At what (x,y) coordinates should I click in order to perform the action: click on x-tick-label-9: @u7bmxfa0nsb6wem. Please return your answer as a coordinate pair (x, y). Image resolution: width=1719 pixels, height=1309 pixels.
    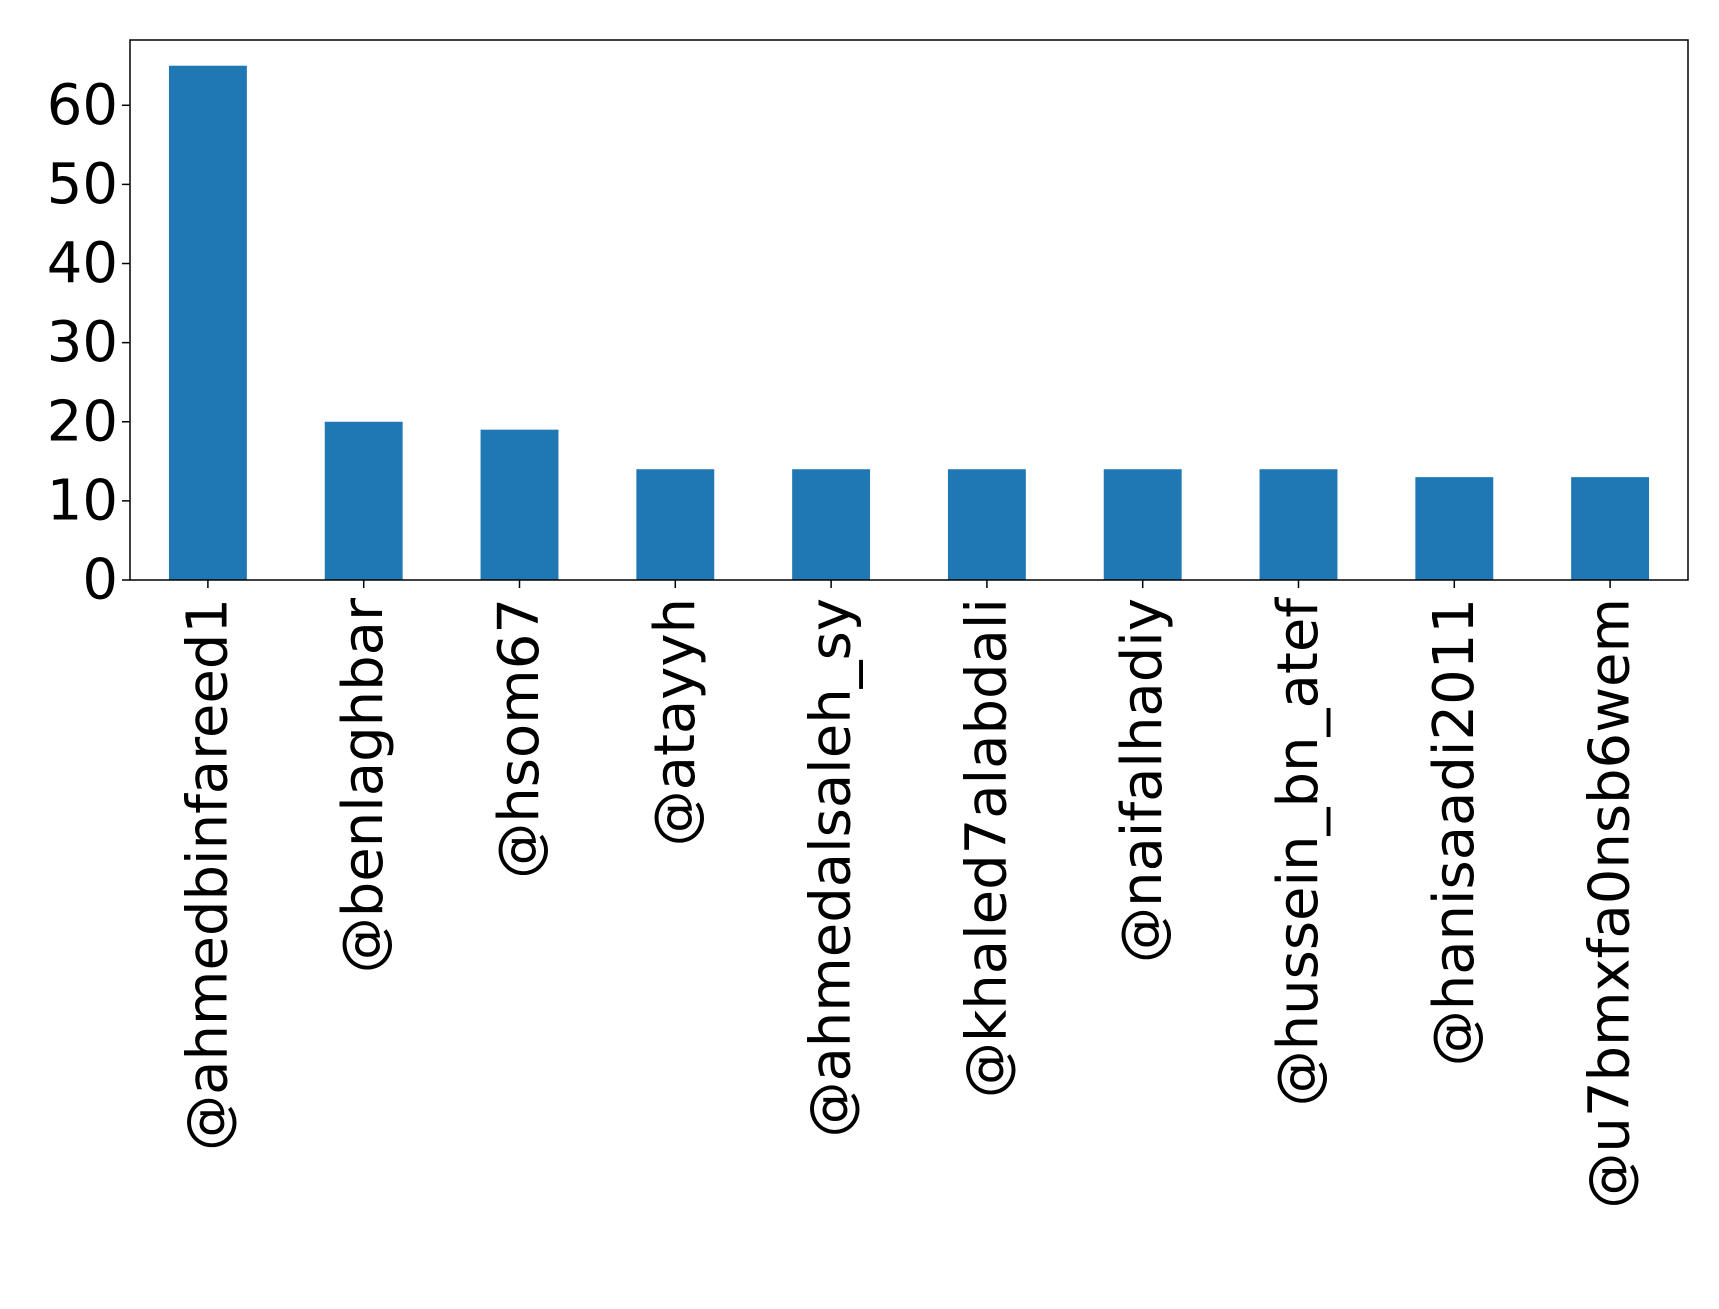
    Looking at the image, I should click on (1610, 903).